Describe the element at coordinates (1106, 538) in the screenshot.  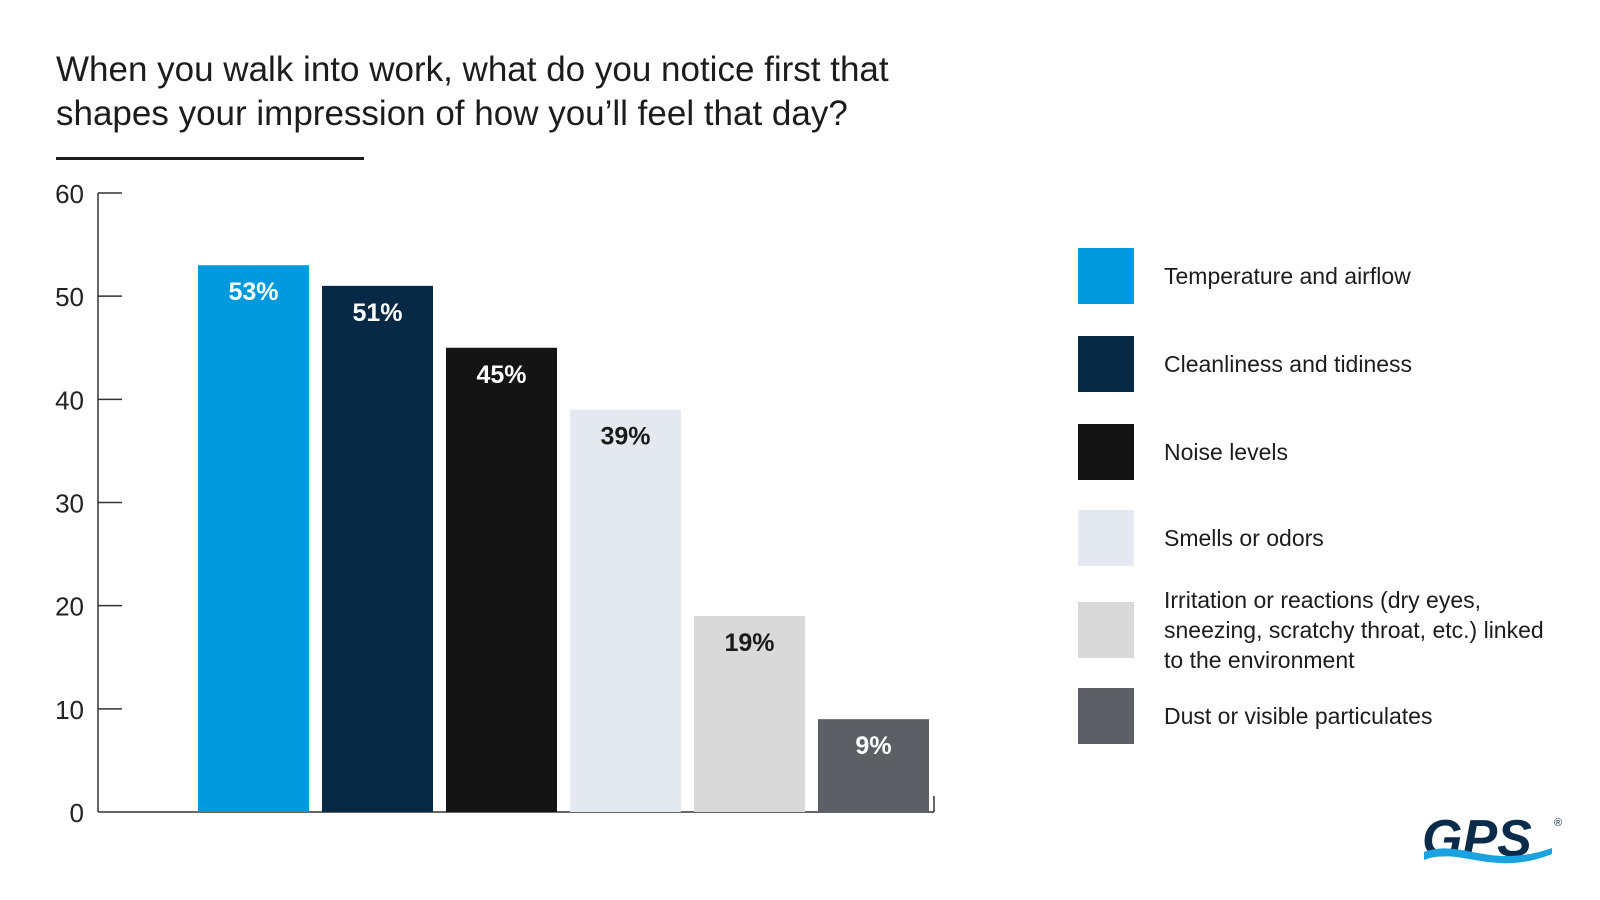
I see `legend-swatch-smells` at that location.